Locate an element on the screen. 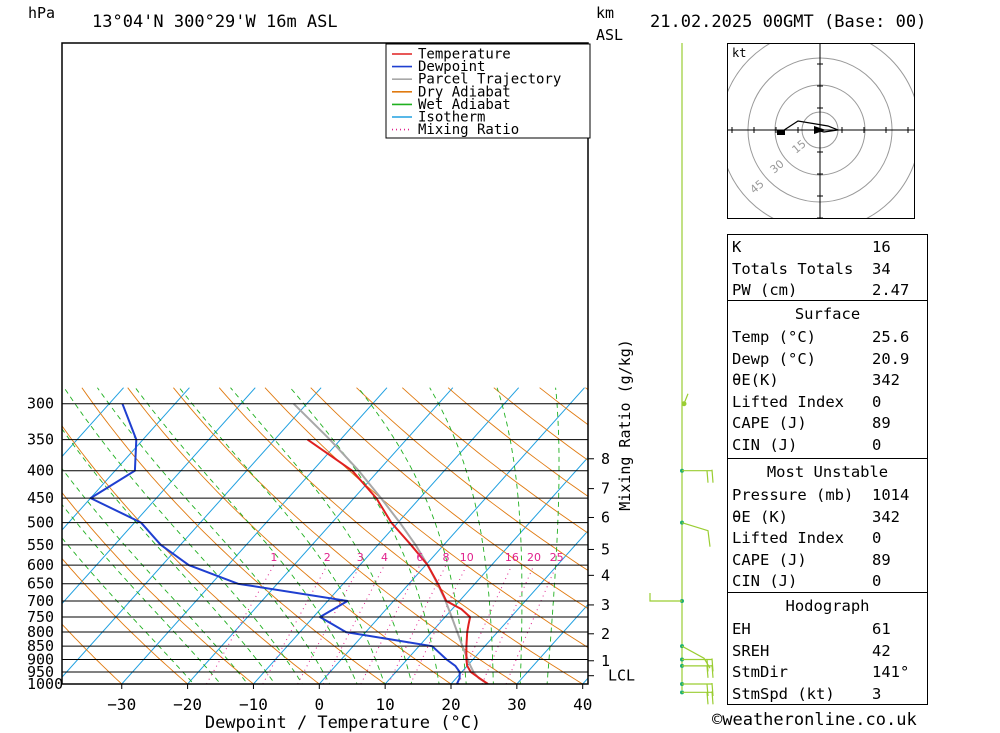 The height and width of the screenshot is (733, 1000). km-tick-label: 8 is located at coordinates (605, 459).